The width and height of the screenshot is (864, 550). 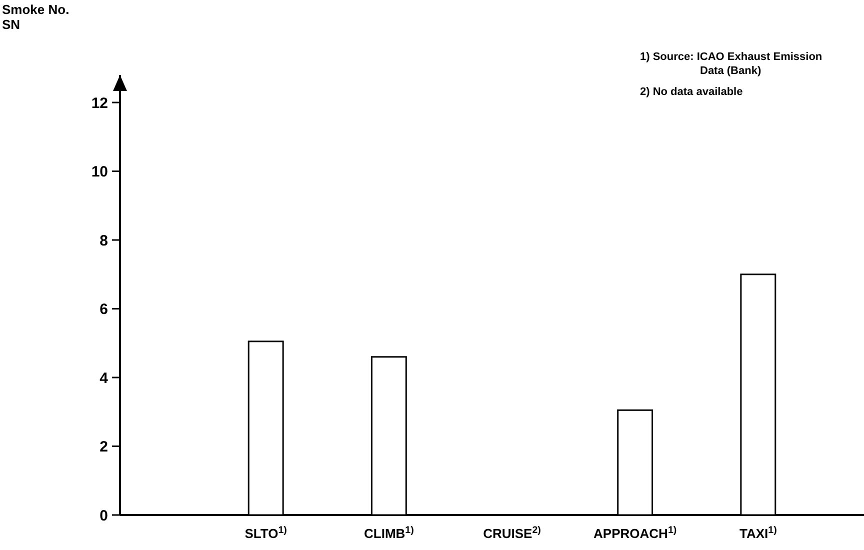 I want to click on y-tick-label: 2, so click(x=104, y=447).